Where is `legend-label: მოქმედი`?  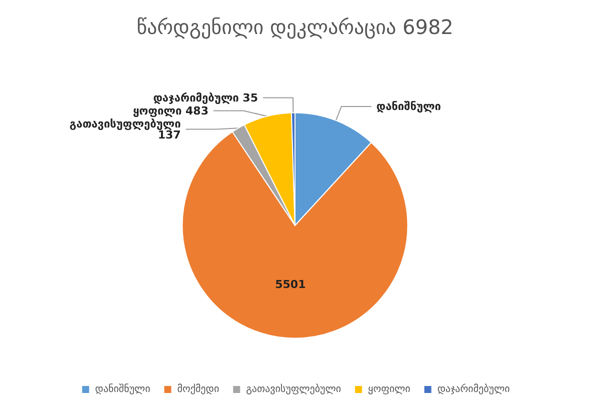
legend-label: მოქმედი is located at coordinates (198, 389).